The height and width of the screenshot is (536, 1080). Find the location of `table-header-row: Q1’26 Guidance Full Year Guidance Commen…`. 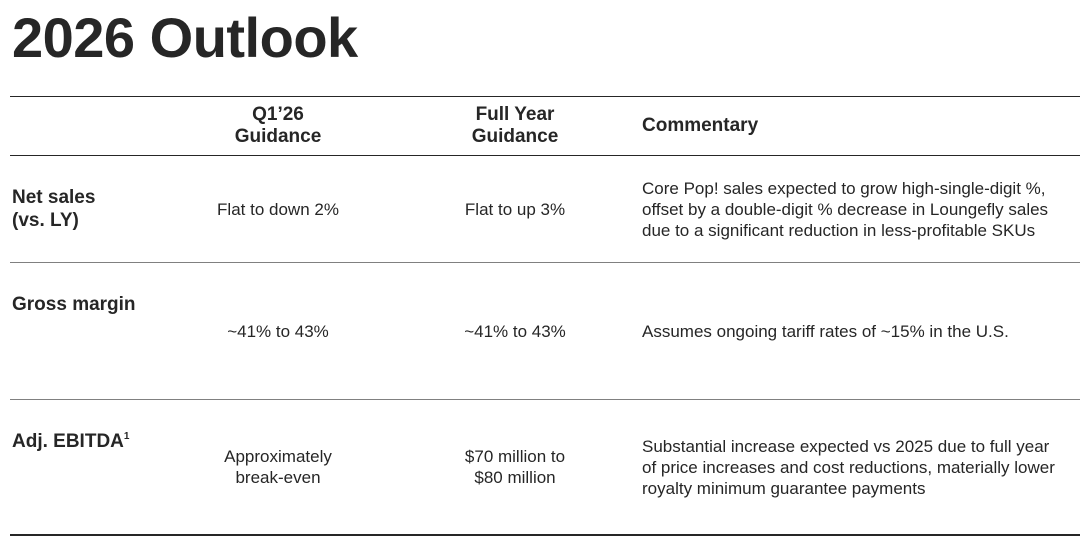

table-header-row: Q1’26 Guidance Full Year Guidance Commen… is located at coordinates (545, 126).